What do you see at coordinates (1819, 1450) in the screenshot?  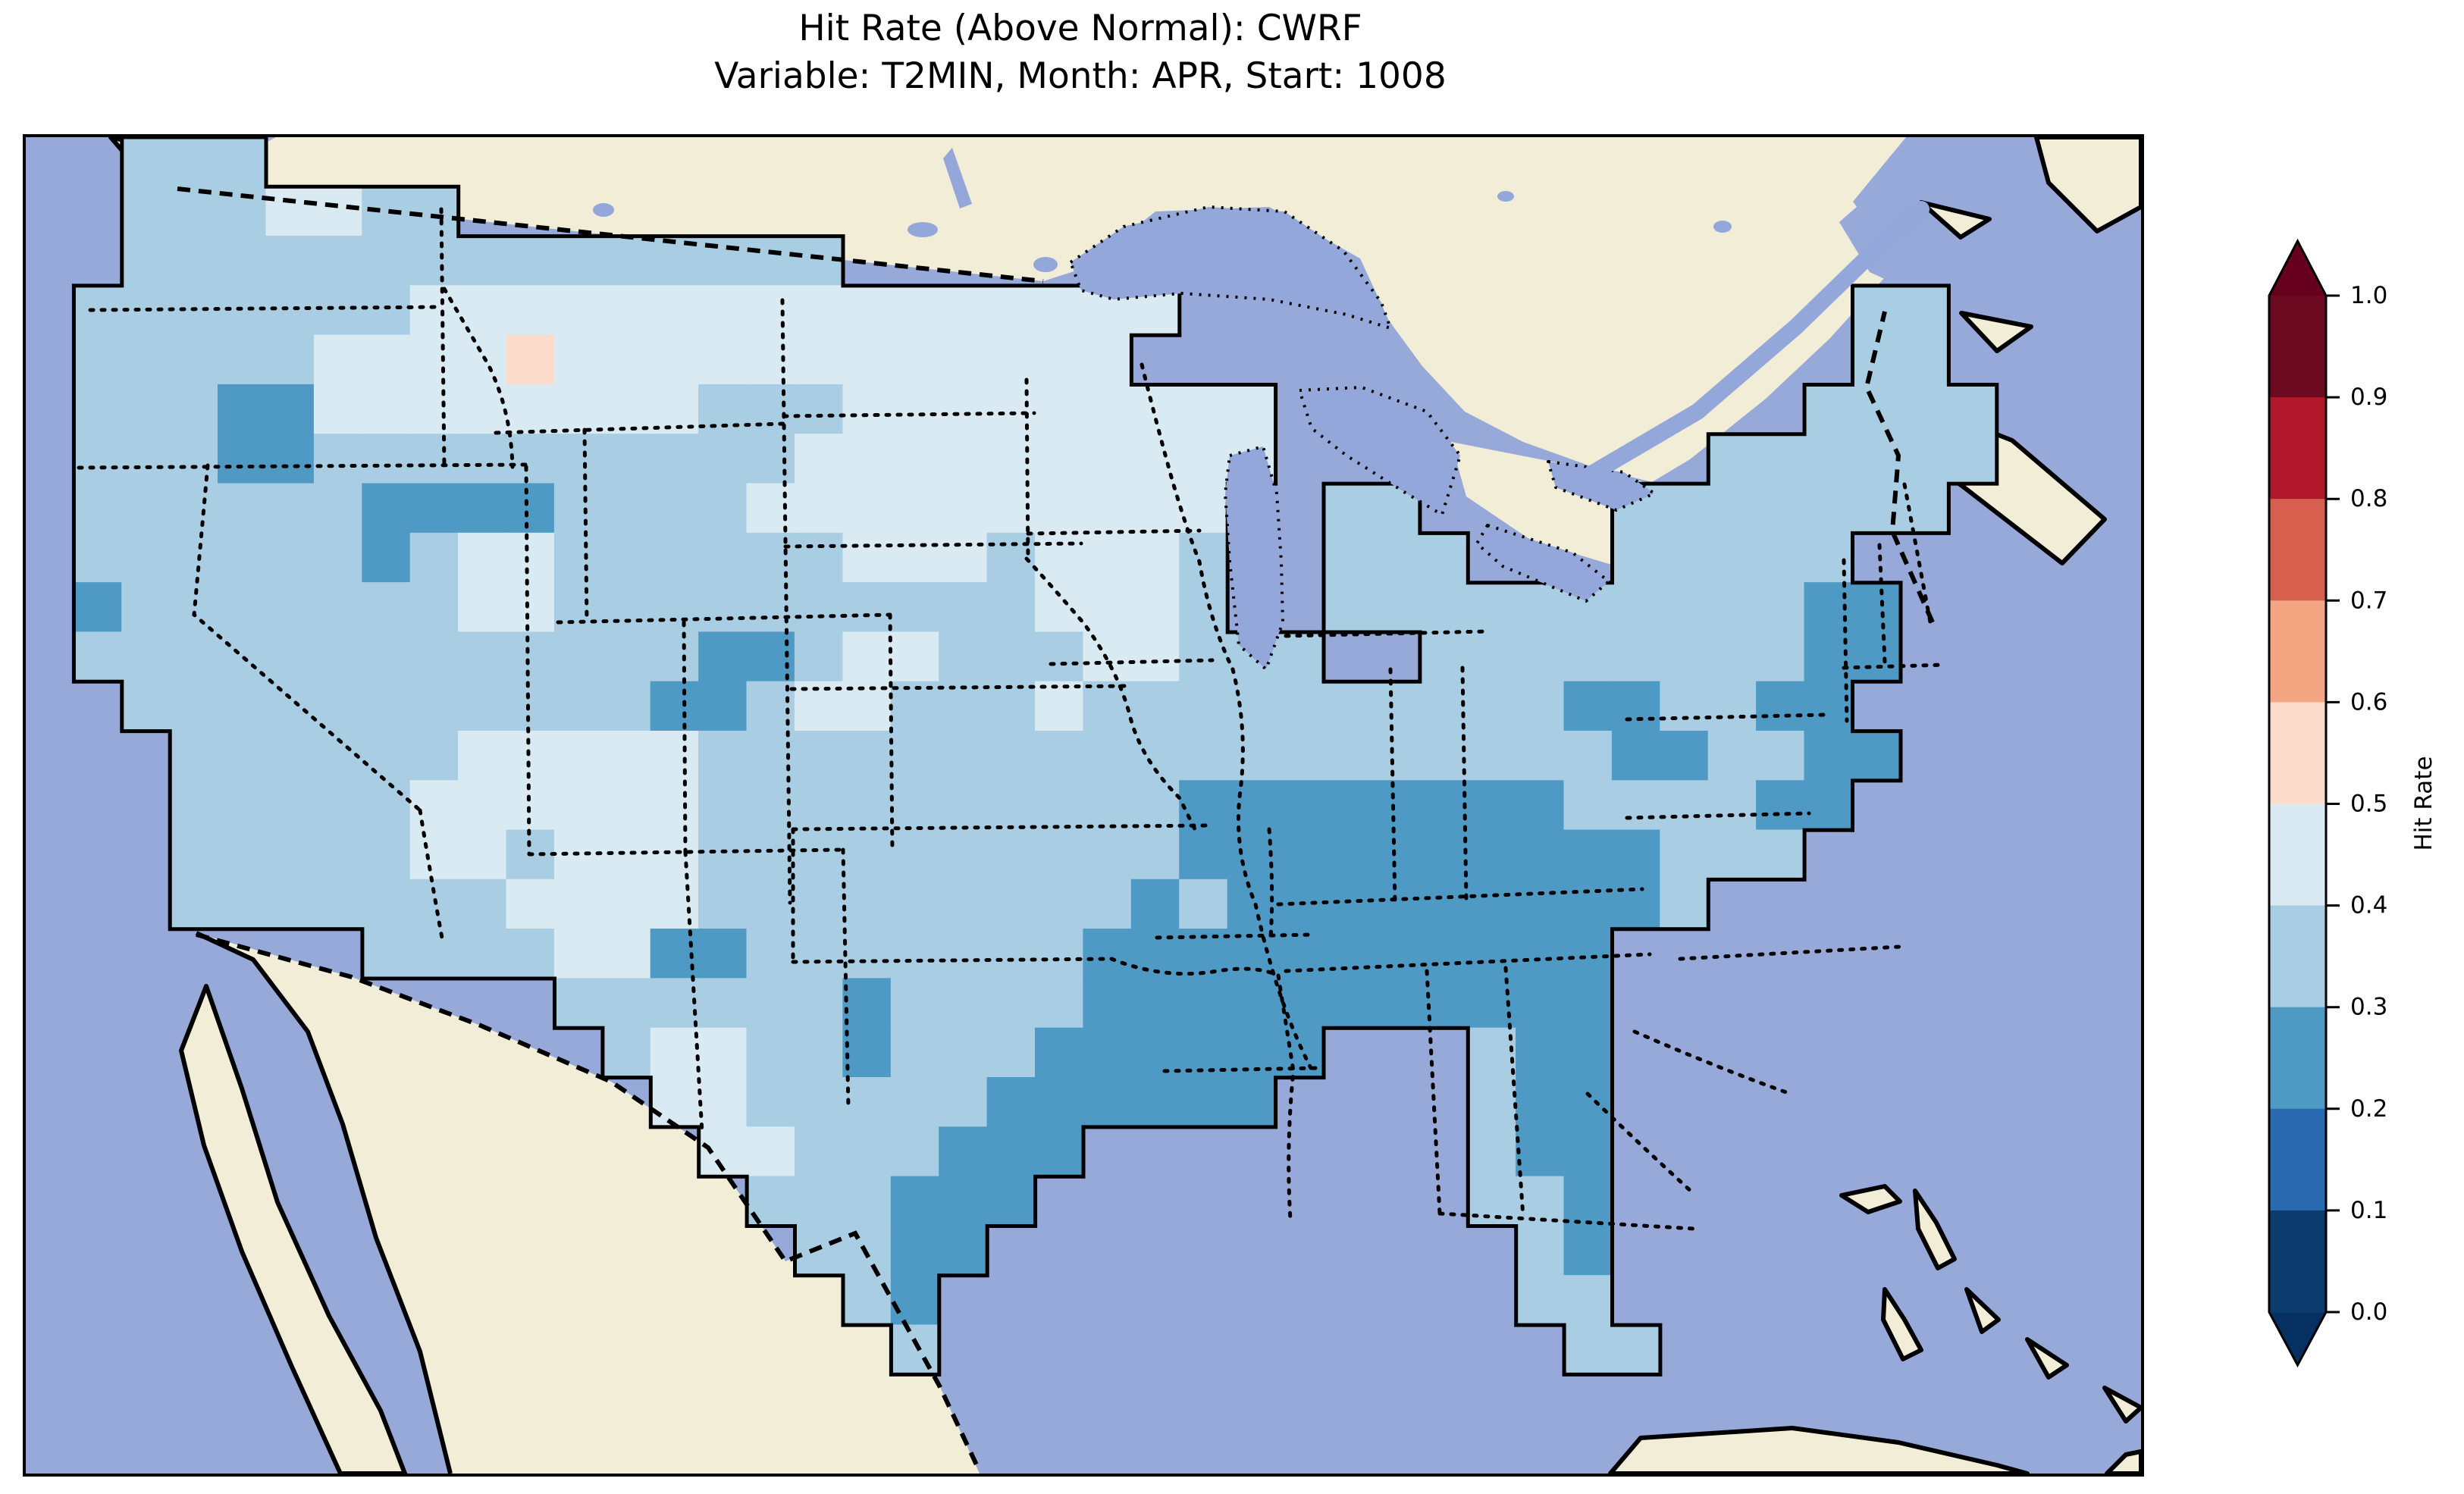 I see `cuba-island` at bounding box center [1819, 1450].